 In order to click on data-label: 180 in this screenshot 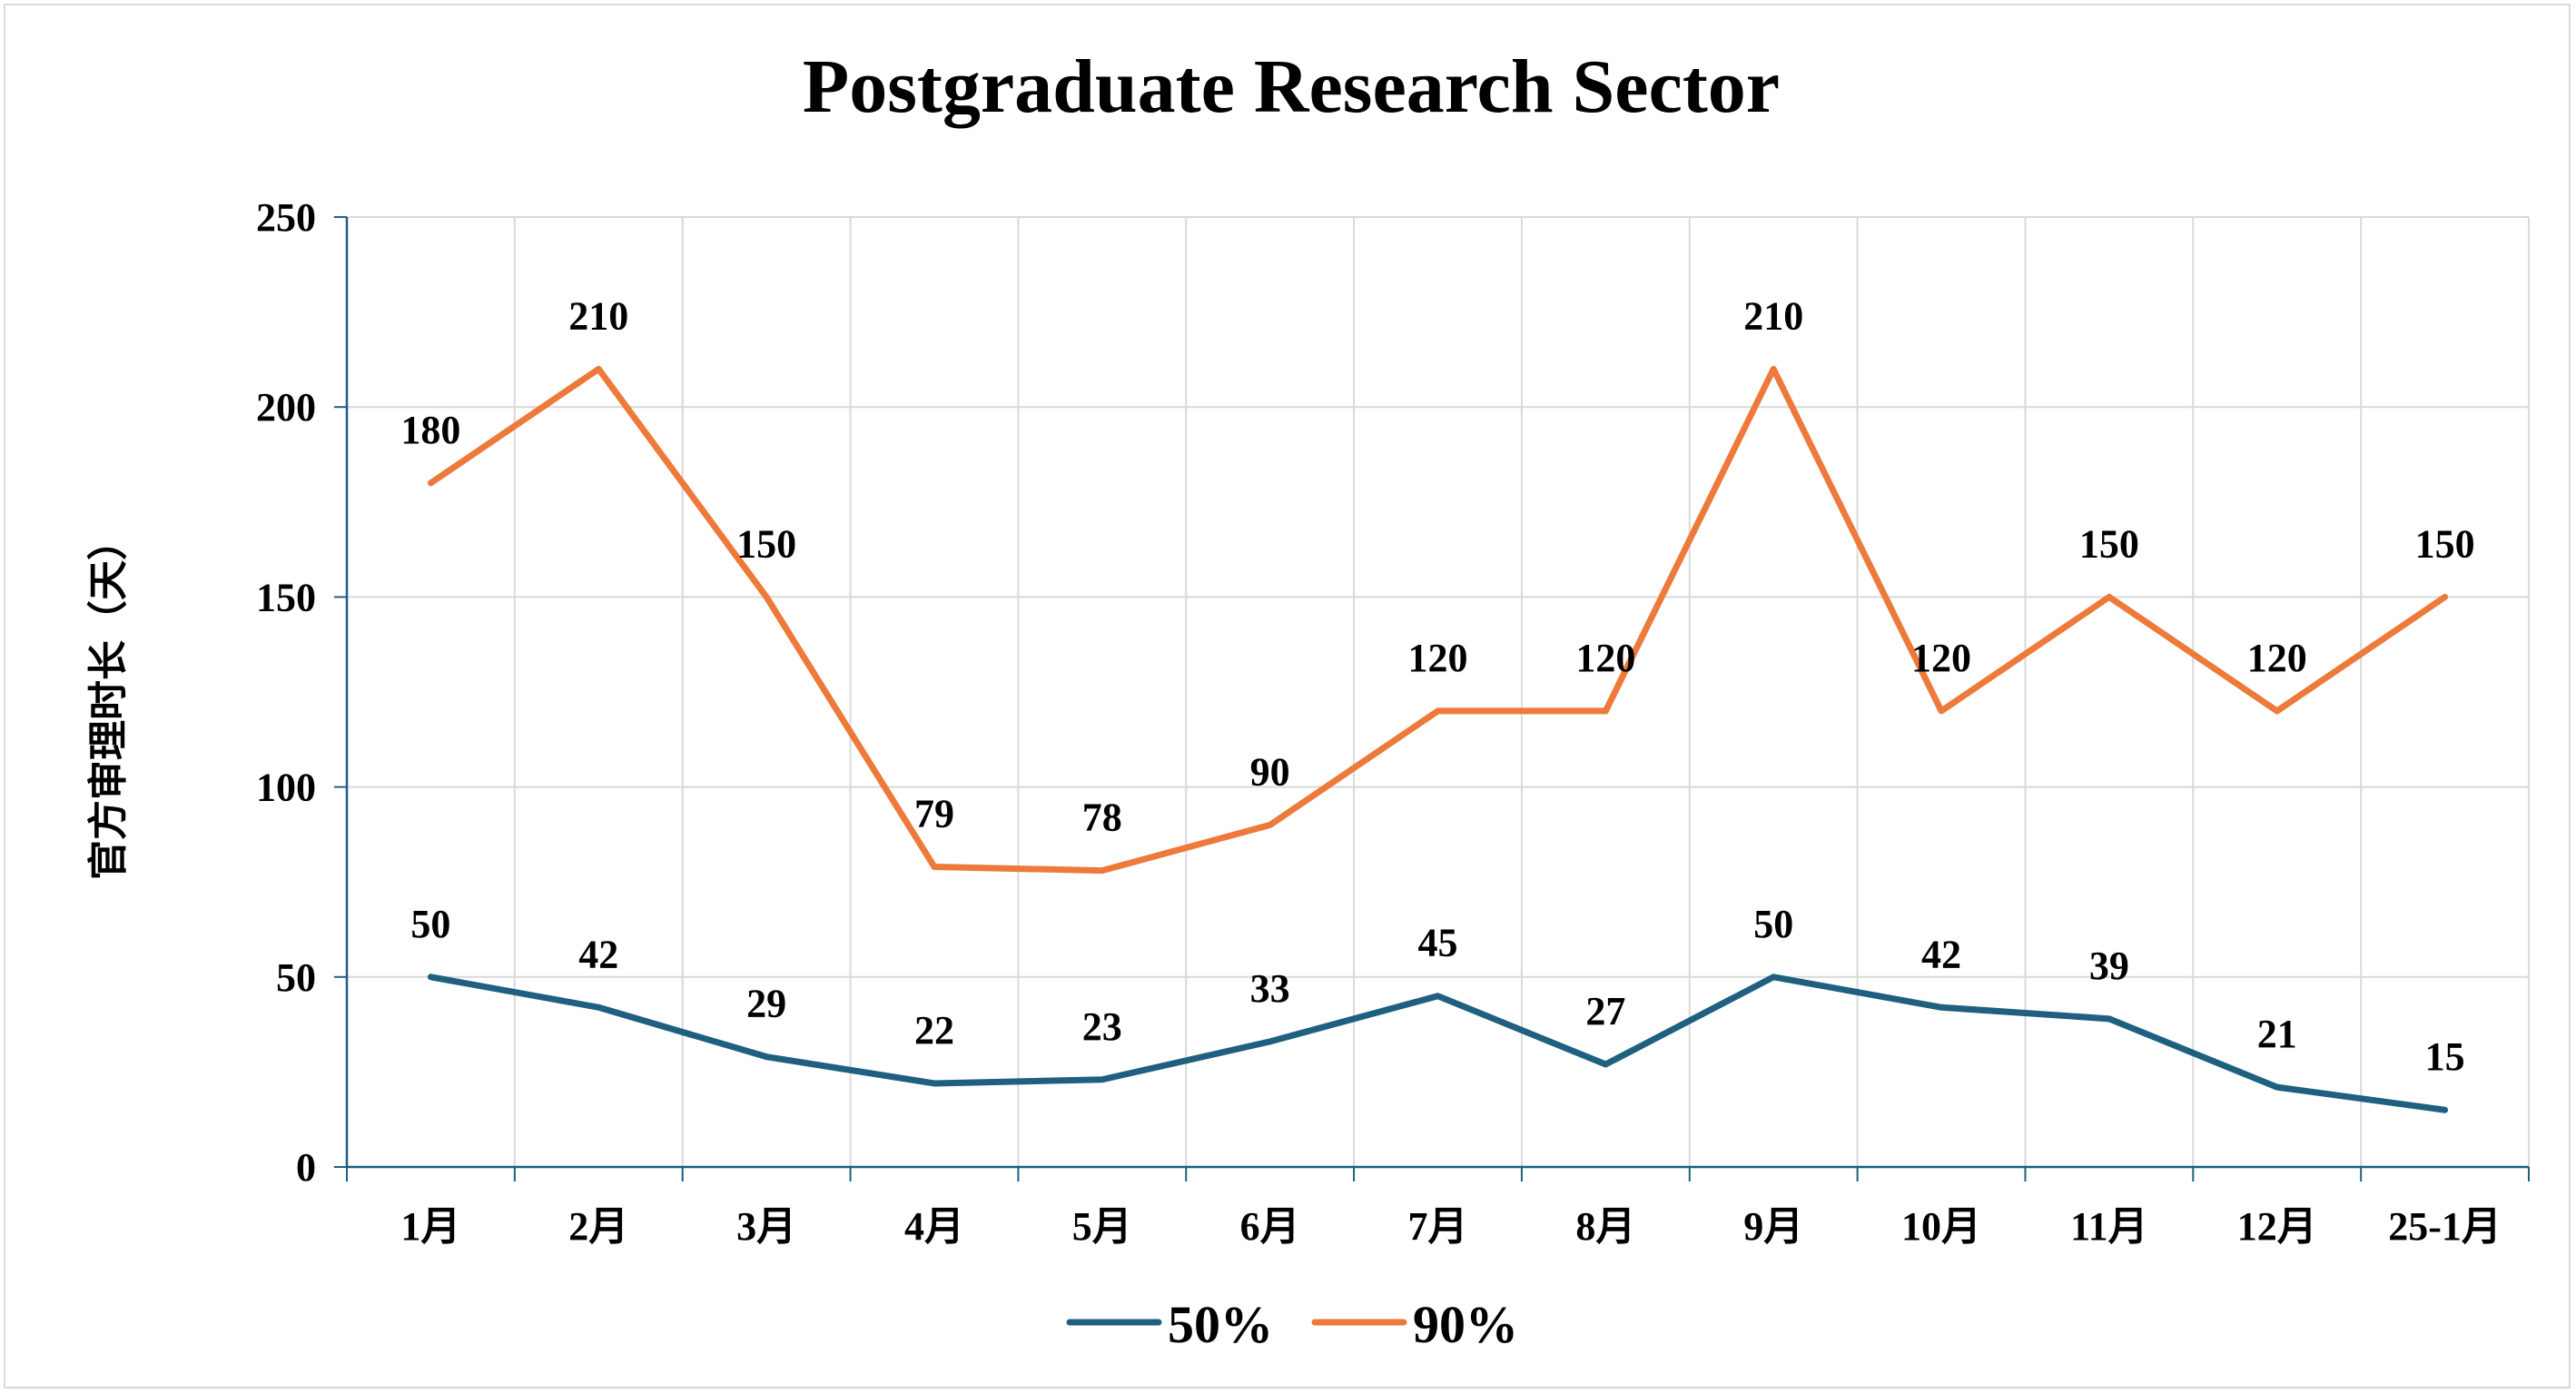, I will do `click(430, 430)`.